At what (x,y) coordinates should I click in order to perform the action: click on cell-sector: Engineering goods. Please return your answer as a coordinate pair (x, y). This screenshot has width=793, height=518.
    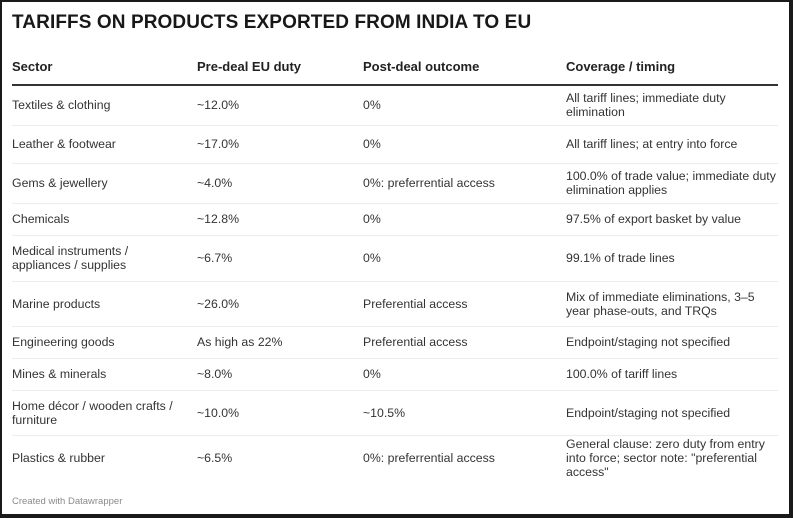
    Looking at the image, I should click on (104, 342).